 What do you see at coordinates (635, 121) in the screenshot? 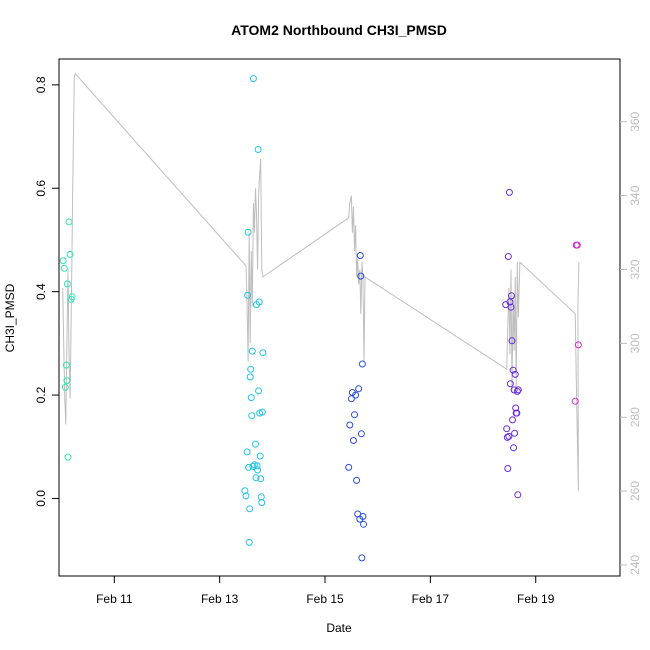
I see `y2-tick-label: 360` at bounding box center [635, 121].